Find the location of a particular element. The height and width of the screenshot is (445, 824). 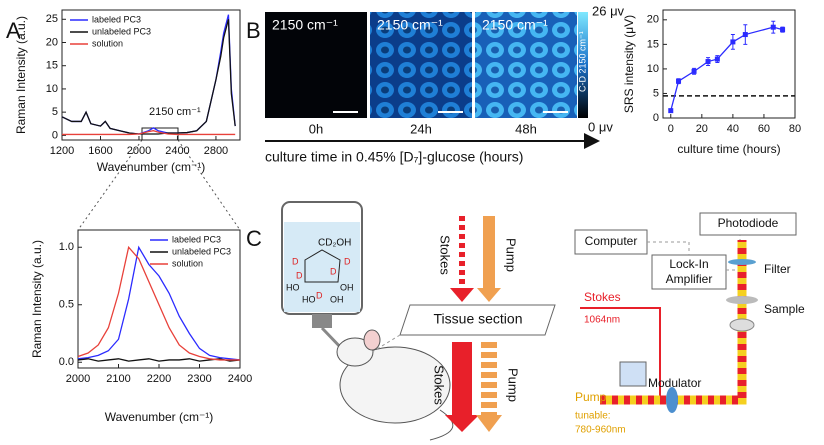

x-tick-label: 2200 is located at coordinates (159, 379).